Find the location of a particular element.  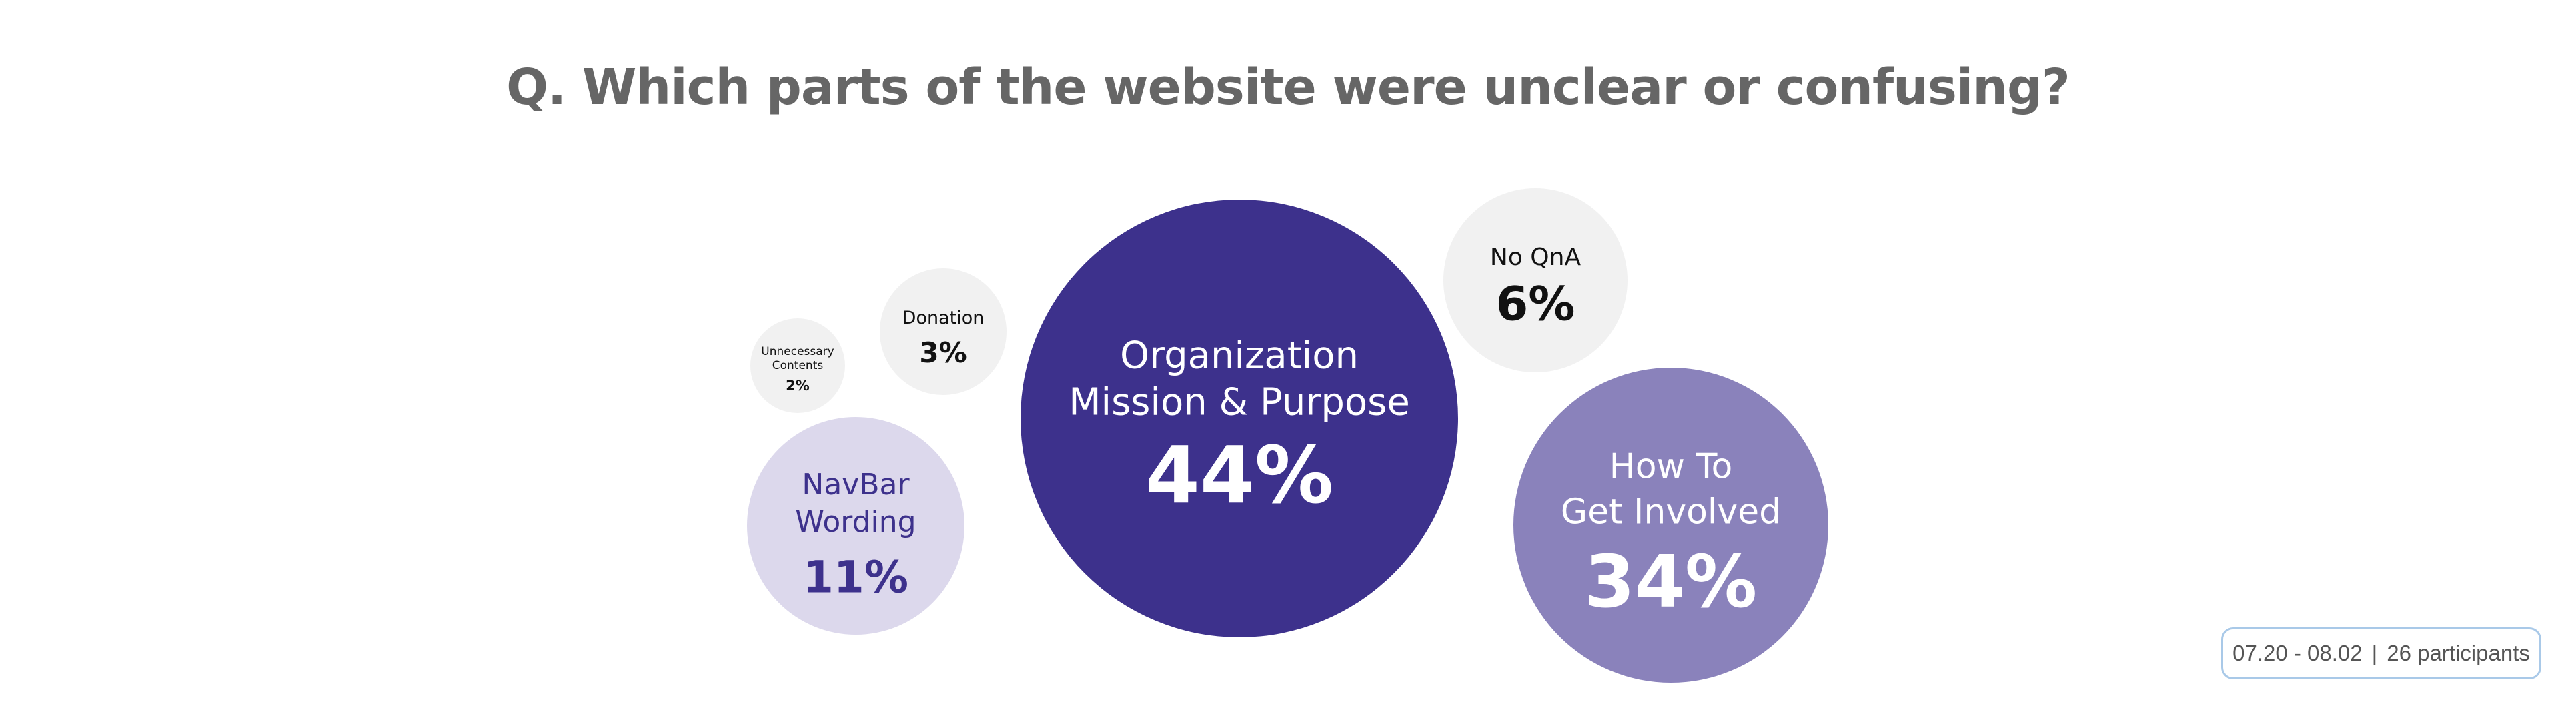

bubble-value: 6% is located at coordinates (1536, 303).